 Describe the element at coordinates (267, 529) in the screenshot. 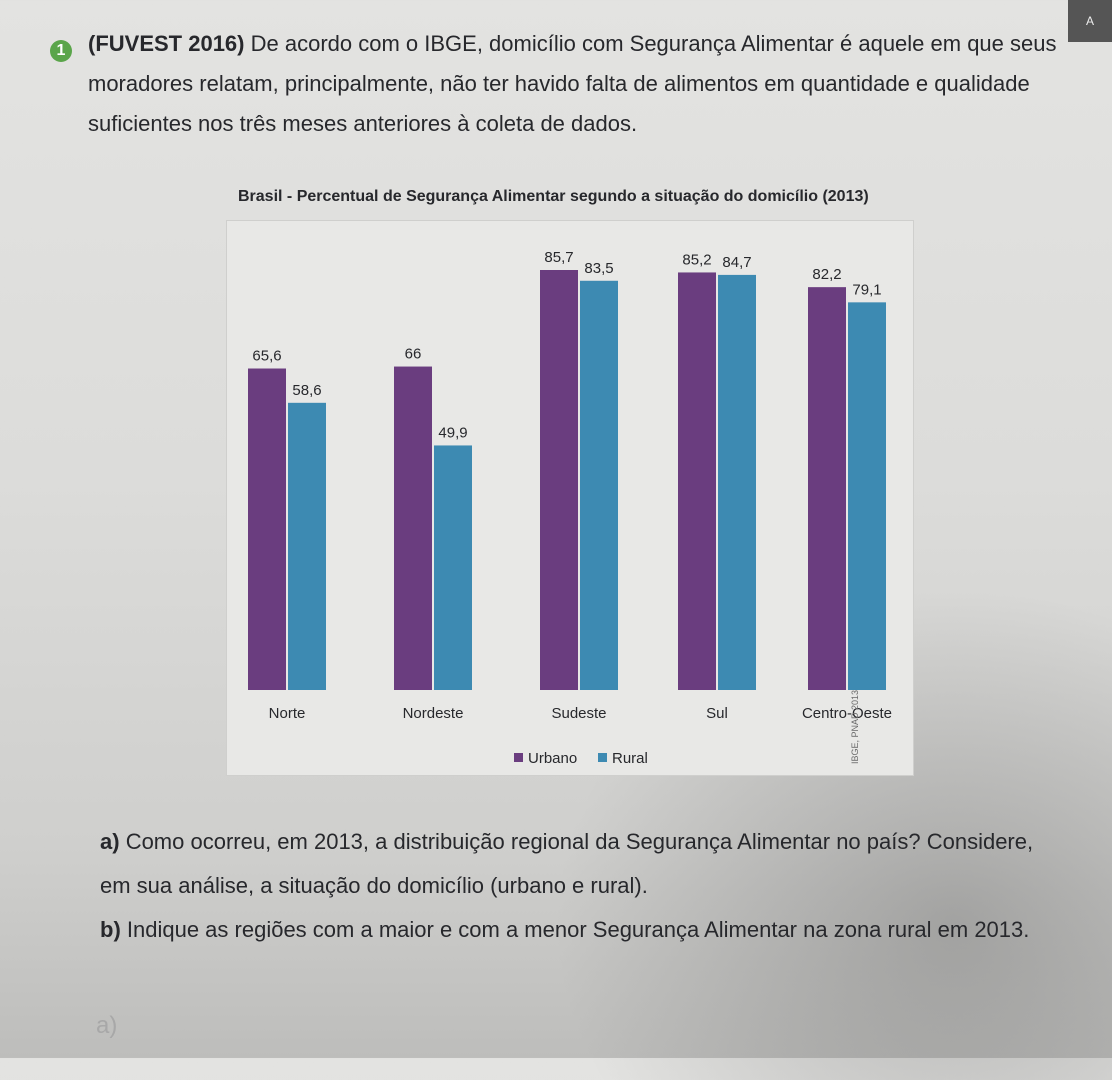

I see `bar-norte-urbano` at that location.